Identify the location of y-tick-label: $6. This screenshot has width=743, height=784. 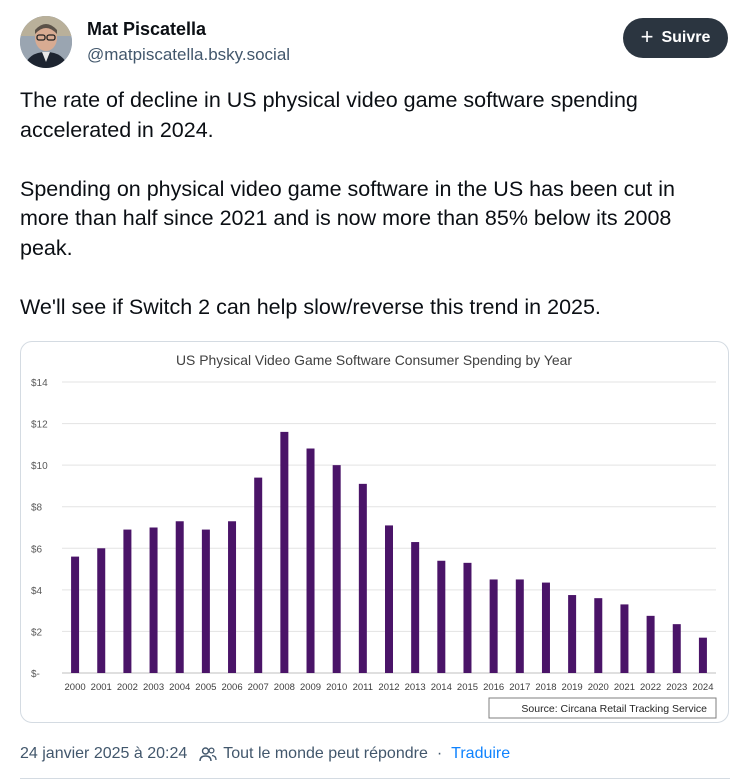
(37, 549).